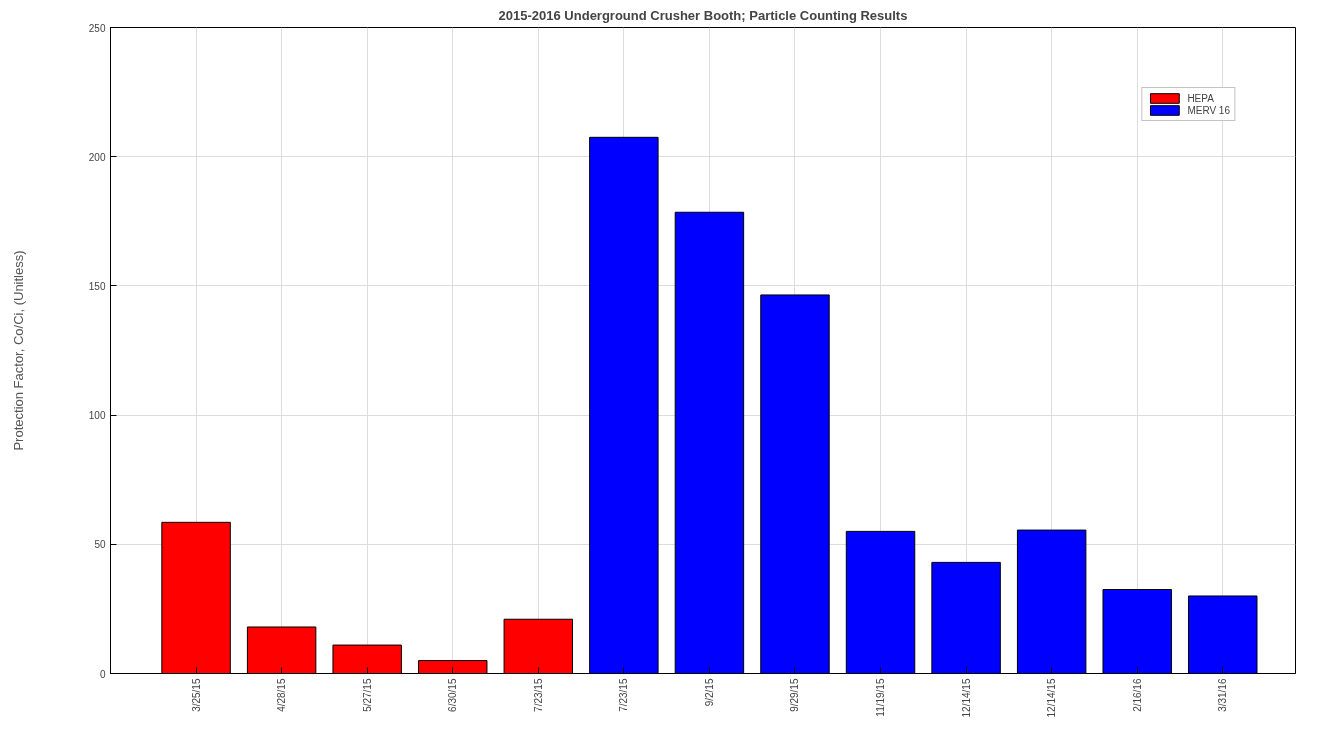  Describe the element at coordinates (196, 695) in the screenshot. I see `x-tick-label: 3/25/15` at that location.